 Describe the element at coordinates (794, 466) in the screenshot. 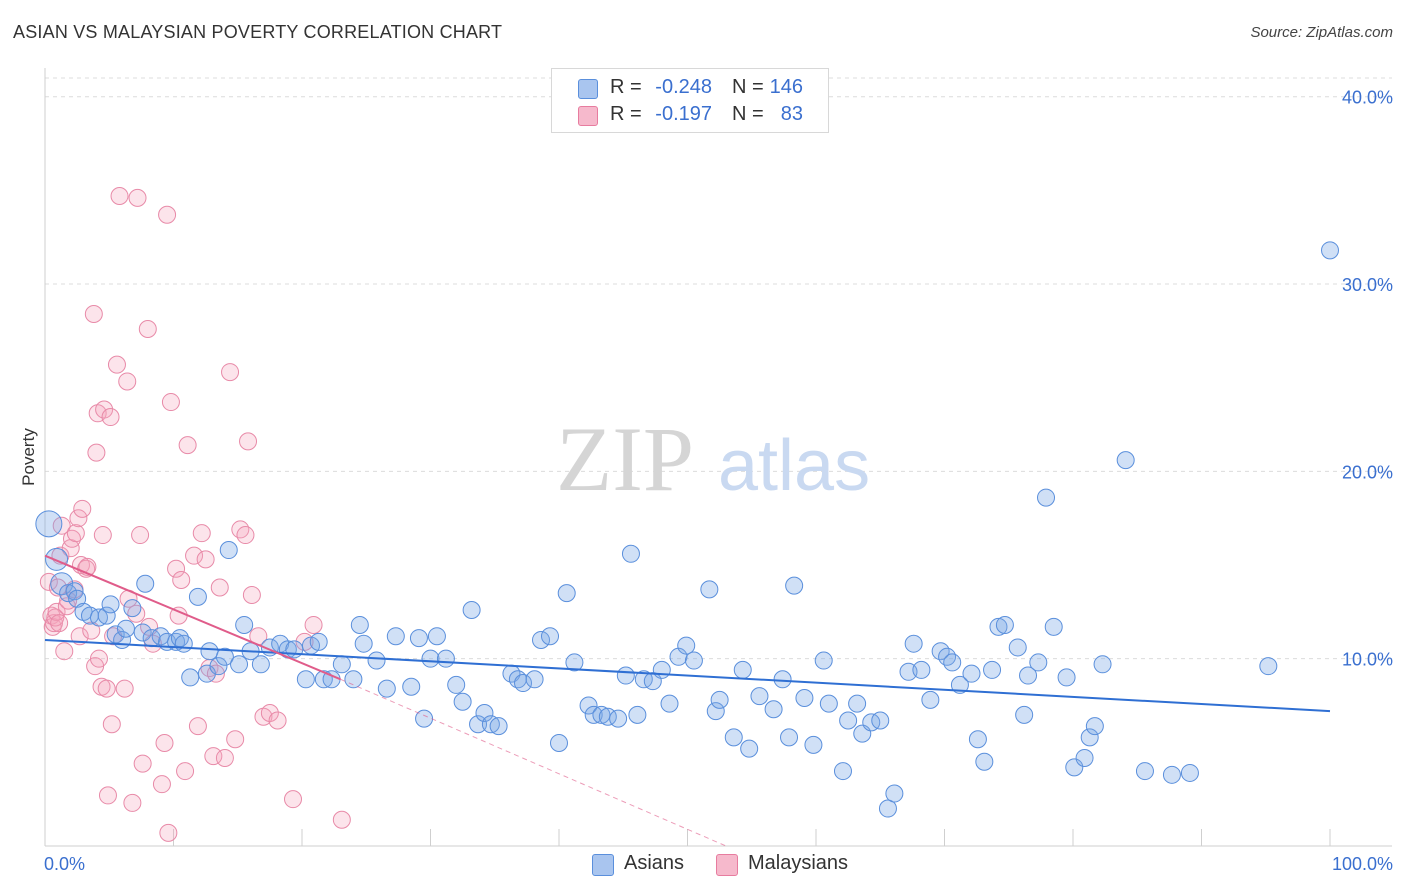

I see `watermark-atlas: atlas` at that location.